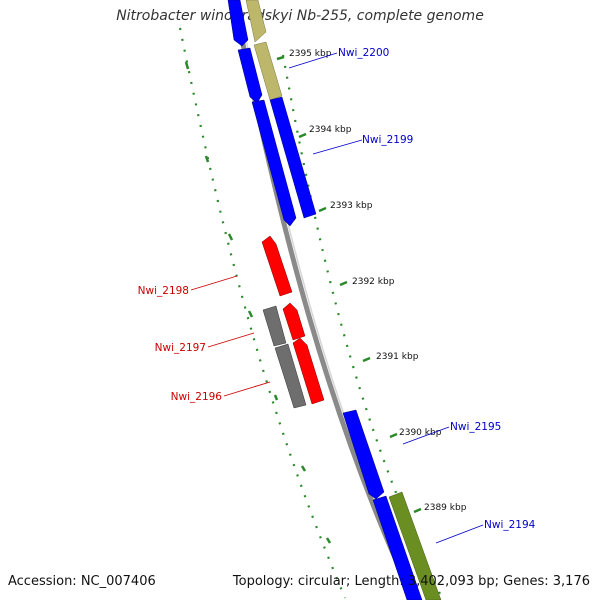  What do you see at coordinates (163, 291) in the screenshot?
I see `gene-label-nwi-2198: Nwi_2198` at bounding box center [163, 291].